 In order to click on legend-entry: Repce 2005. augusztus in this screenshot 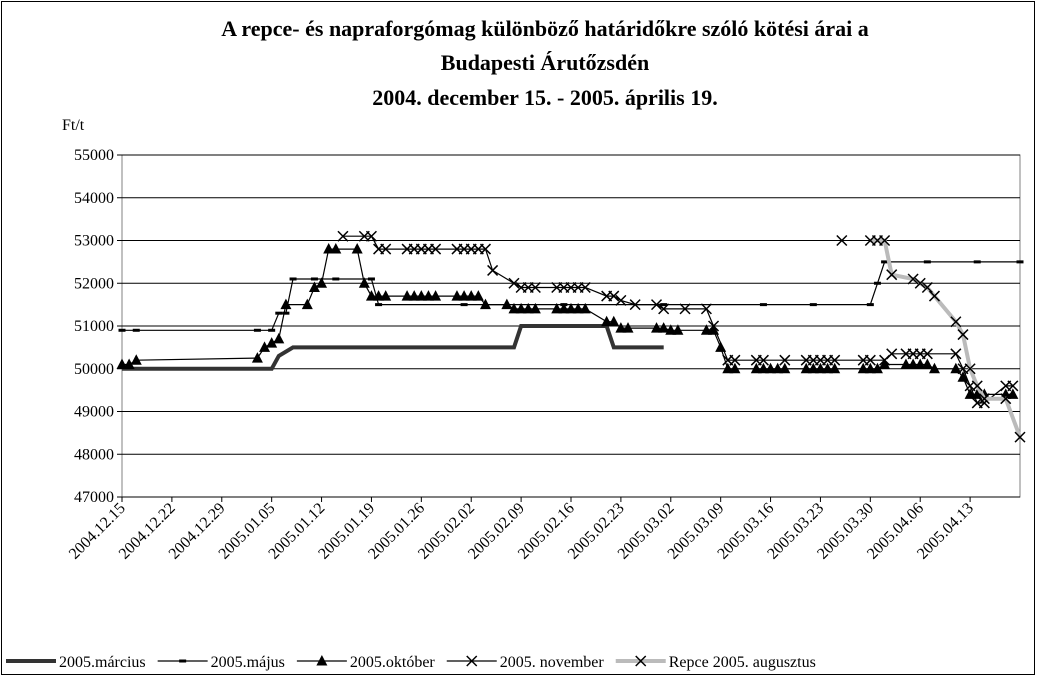, I will do `click(715, 662)`.